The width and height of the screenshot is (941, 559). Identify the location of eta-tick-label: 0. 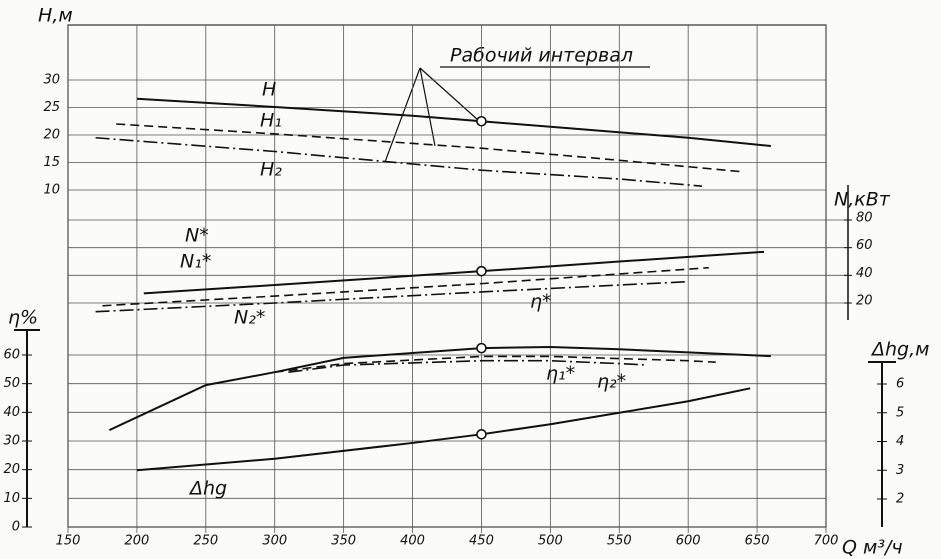
(16, 527).